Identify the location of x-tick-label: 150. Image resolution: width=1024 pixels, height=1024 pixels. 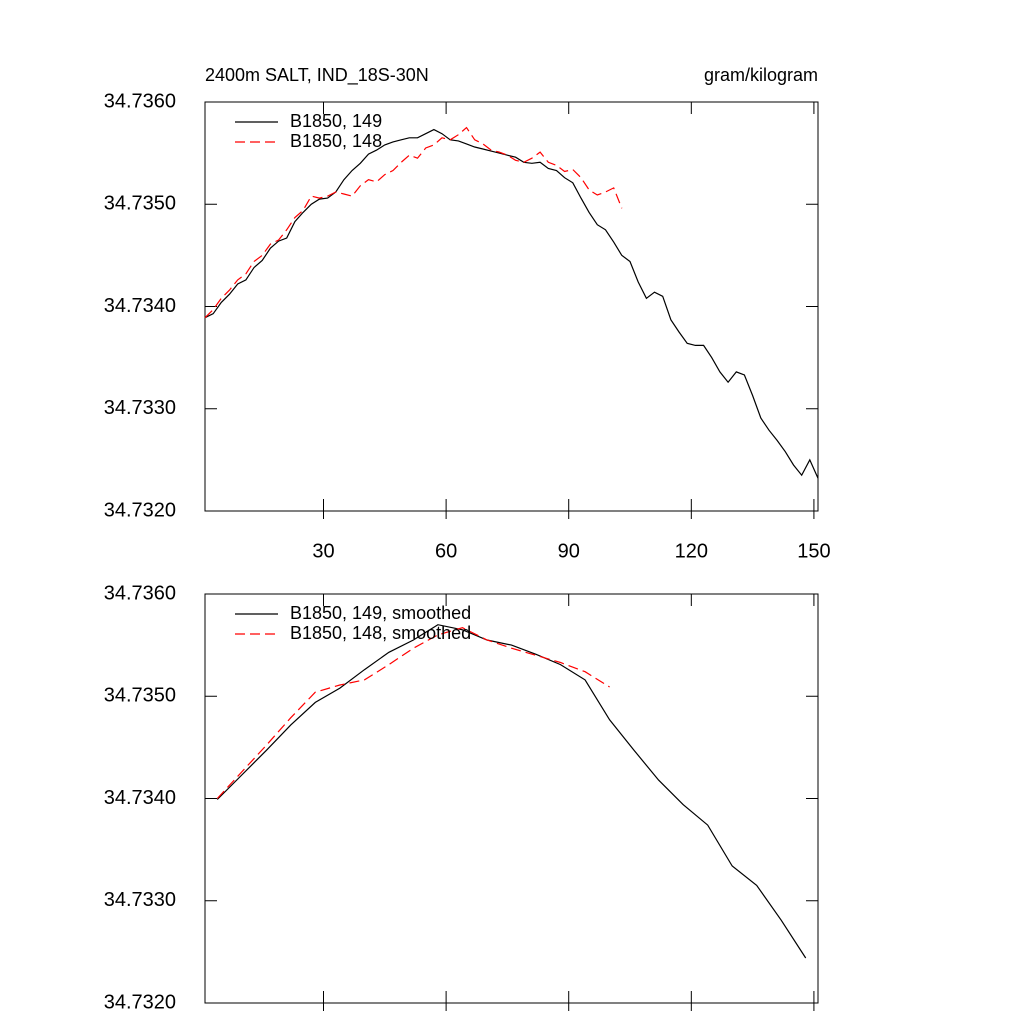
(813, 551).